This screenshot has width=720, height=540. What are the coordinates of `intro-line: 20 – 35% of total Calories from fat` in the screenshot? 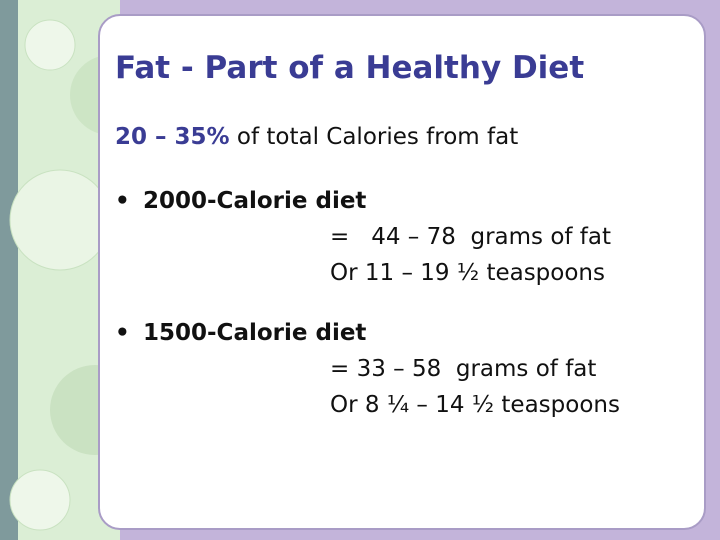 It's located at (316, 137).